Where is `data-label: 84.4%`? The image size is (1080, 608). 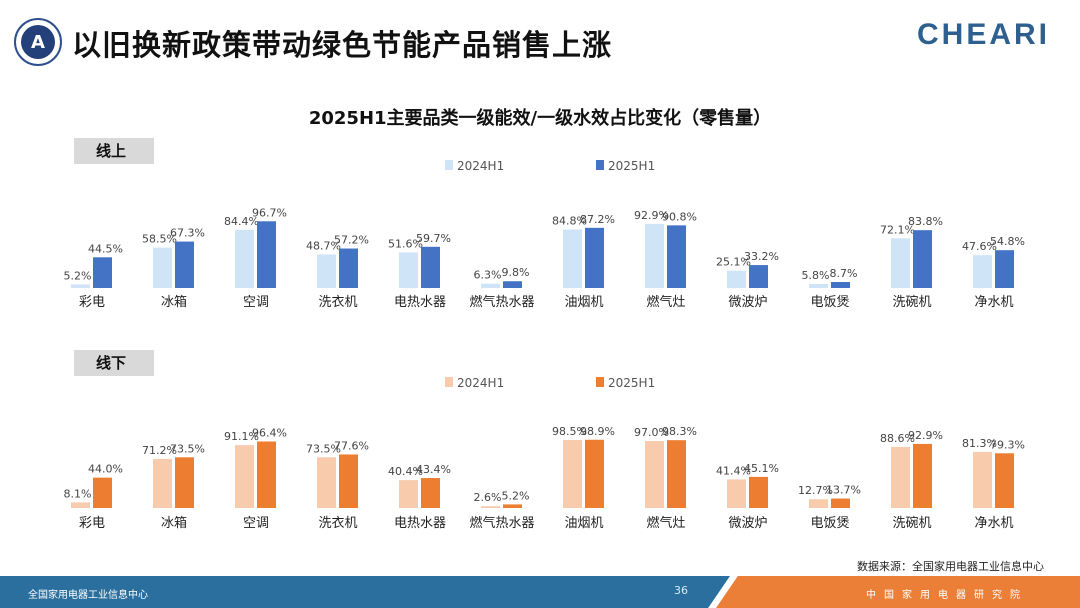 data-label: 84.4% is located at coordinates (241, 221).